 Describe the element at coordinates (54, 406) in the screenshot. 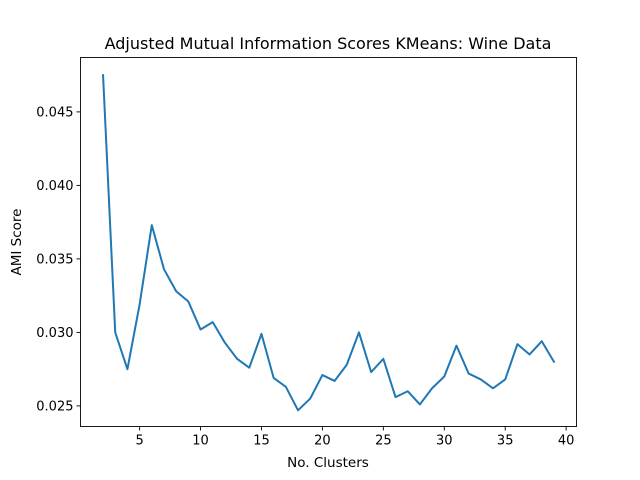

I see `y-tick-label: 0.025` at that location.